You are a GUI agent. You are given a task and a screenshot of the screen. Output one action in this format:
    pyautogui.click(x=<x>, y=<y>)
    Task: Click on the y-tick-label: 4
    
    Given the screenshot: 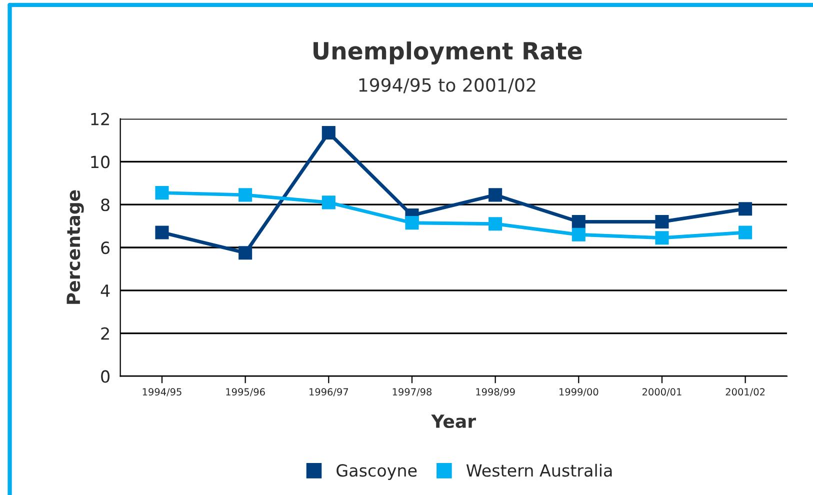 What is the action you would take?
    pyautogui.click(x=105, y=290)
    